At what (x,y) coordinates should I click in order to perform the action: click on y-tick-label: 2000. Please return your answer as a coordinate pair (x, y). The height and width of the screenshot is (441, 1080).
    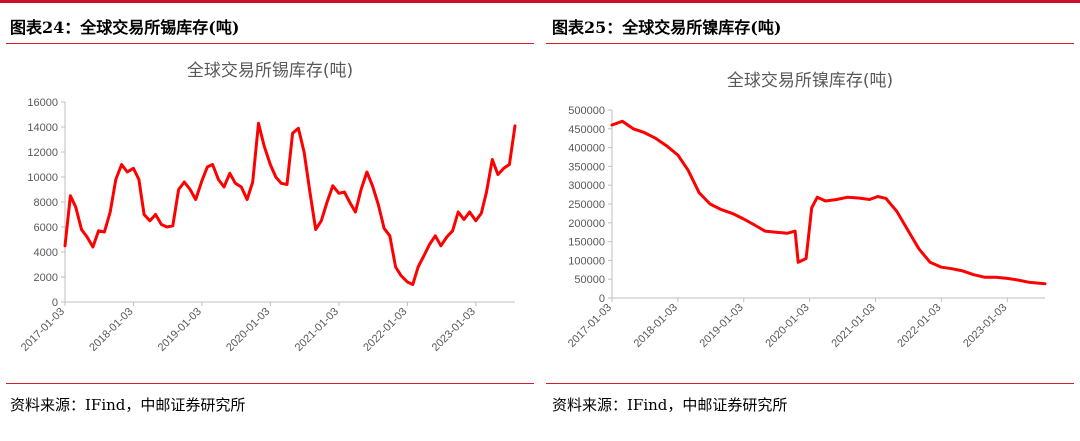
    Looking at the image, I should click on (46, 278).